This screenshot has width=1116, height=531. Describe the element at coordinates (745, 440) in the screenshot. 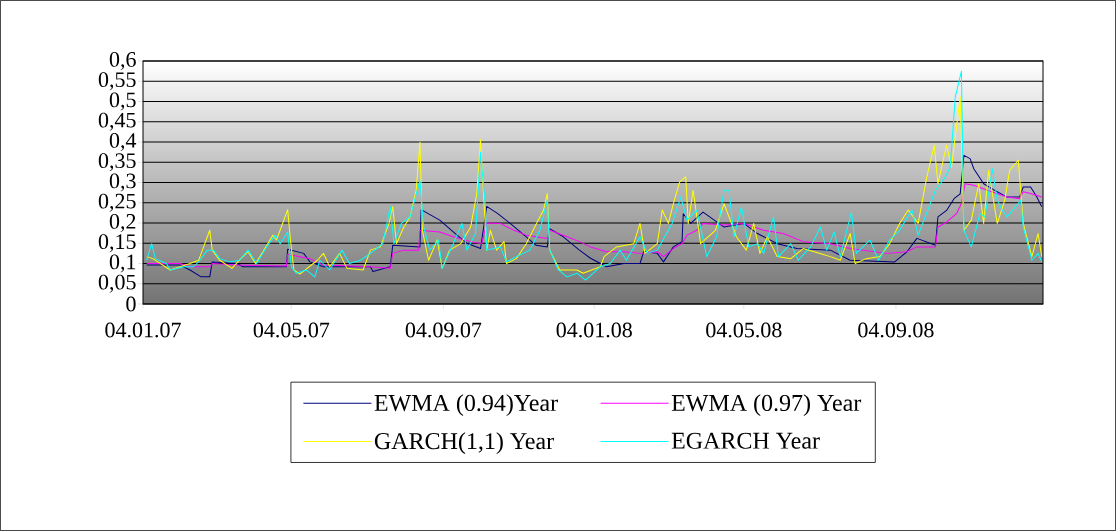

I see `legend-label: EGARCH Year` at that location.